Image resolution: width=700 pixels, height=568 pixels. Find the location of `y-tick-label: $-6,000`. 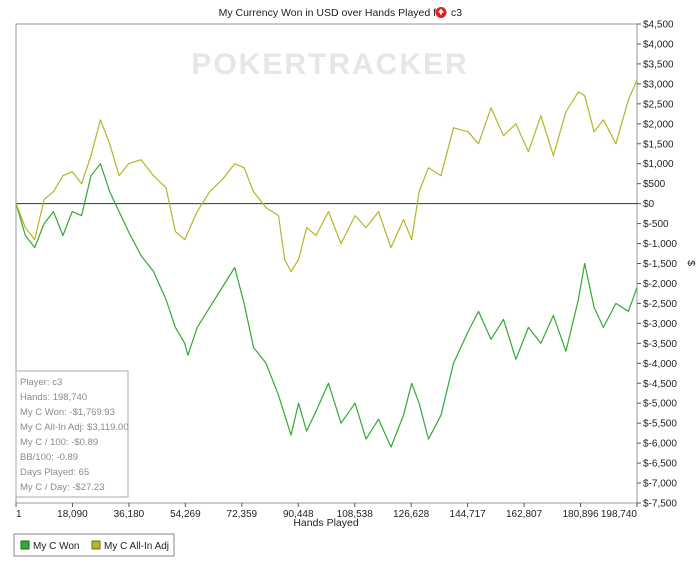

y-tick-label: $-6,000 is located at coordinates (660, 444).